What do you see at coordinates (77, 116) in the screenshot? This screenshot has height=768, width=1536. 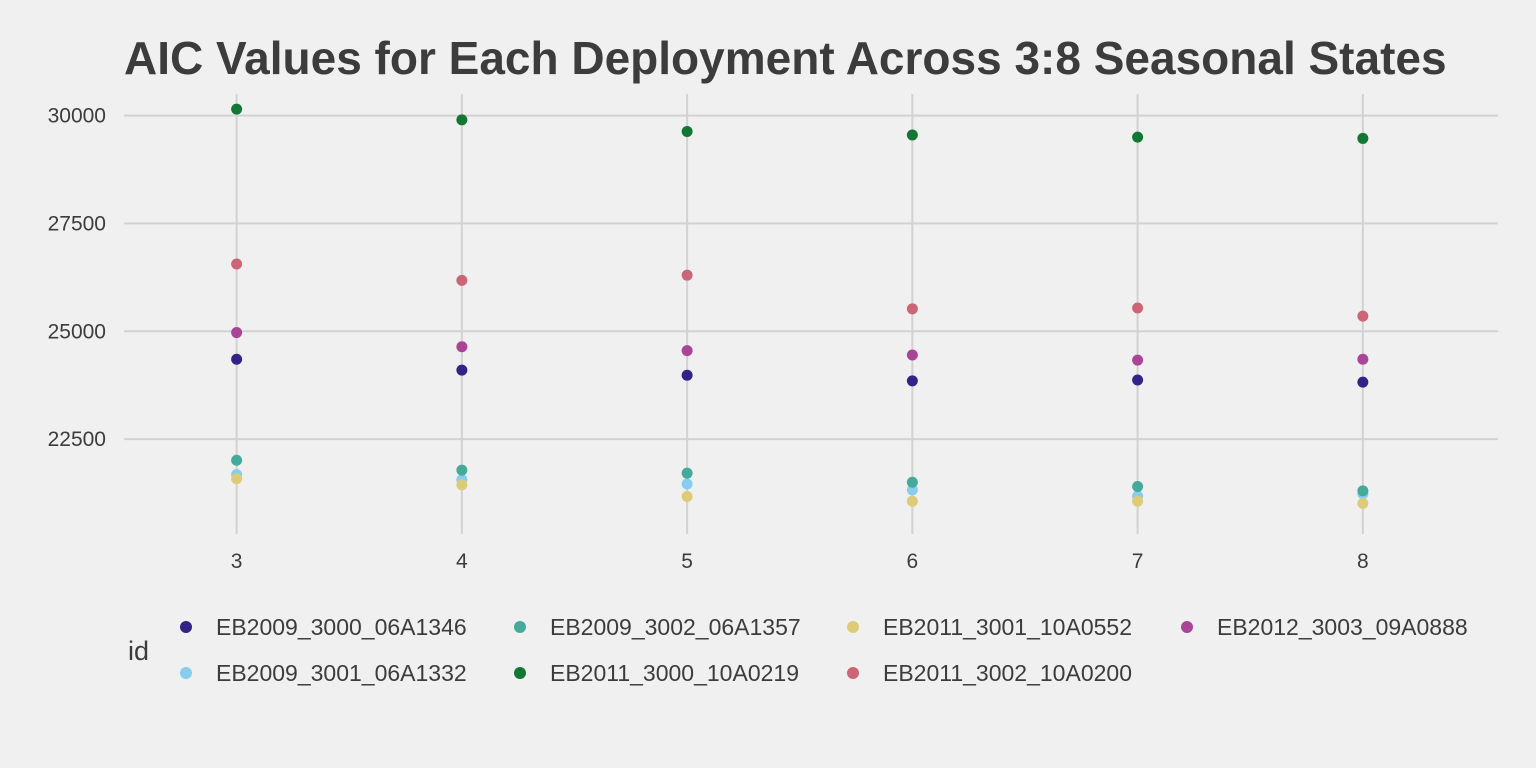 I see `y-tick-label: 30000` at bounding box center [77, 116].